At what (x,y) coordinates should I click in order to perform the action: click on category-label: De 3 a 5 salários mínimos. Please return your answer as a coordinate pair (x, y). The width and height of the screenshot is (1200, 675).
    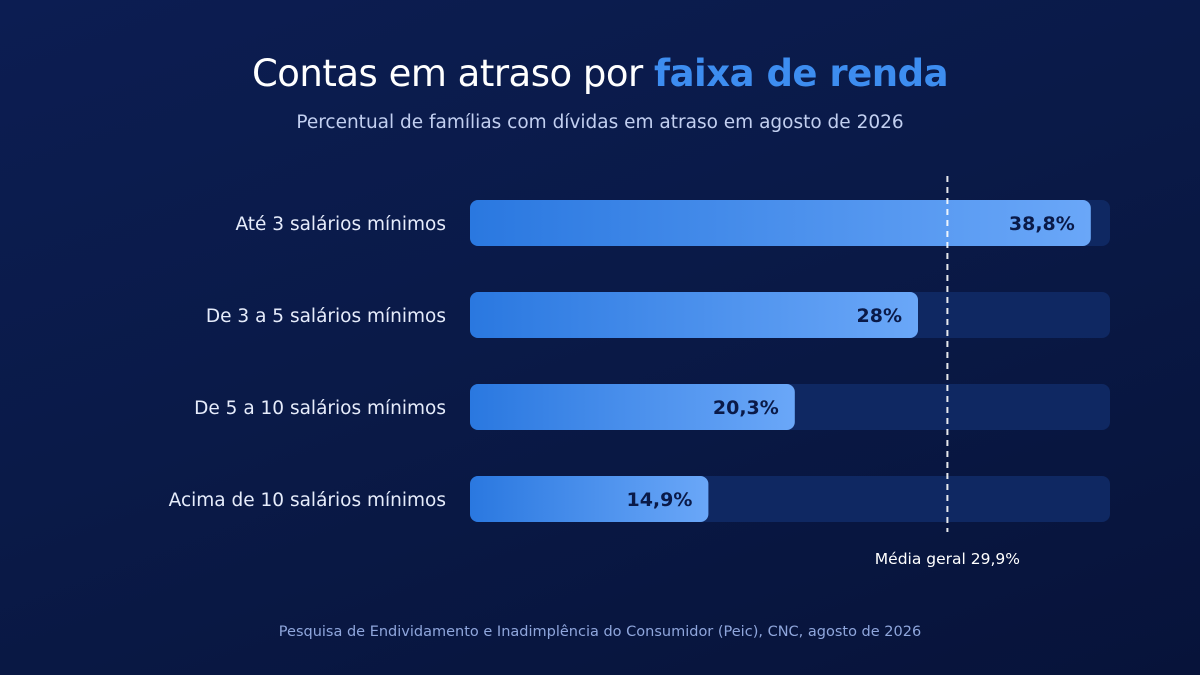
    Looking at the image, I should click on (326, 316).